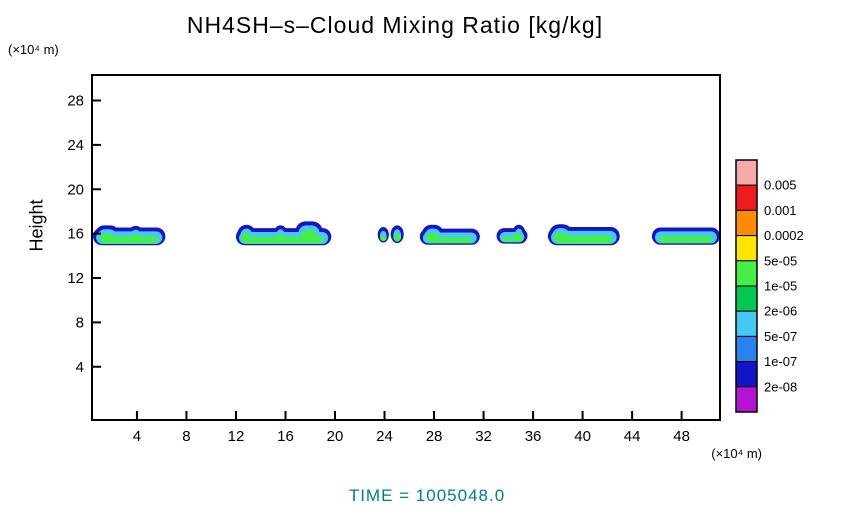 The image size is (854, 519). I want to click on x-tick-label: 28, so click(434, 436).